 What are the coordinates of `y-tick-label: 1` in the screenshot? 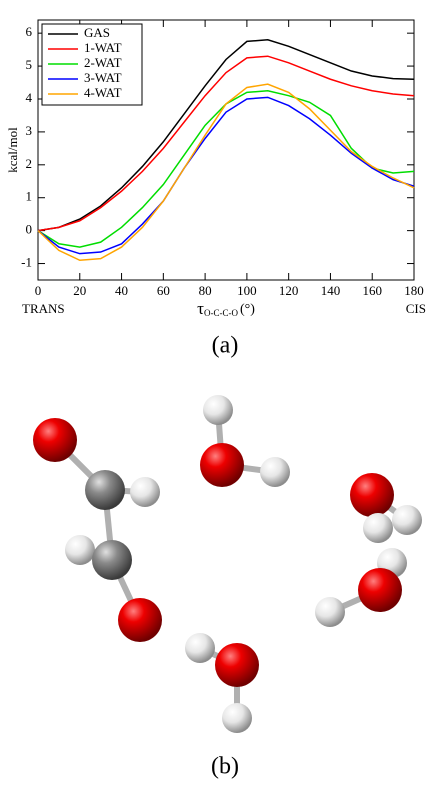 It's located at (29, 196).